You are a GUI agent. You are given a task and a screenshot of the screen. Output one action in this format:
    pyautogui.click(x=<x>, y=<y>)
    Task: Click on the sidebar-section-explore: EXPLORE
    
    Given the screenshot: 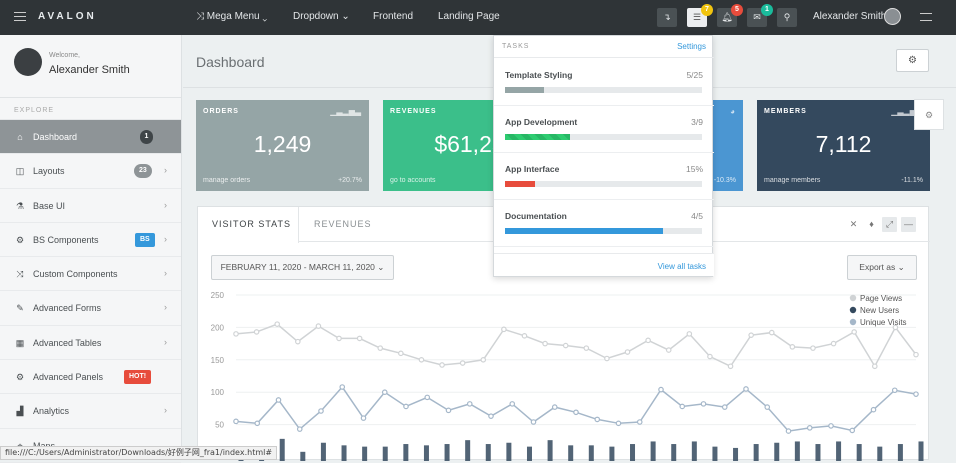 What is the action you would take?
    pyautogui.click(x=90, y=109)
    